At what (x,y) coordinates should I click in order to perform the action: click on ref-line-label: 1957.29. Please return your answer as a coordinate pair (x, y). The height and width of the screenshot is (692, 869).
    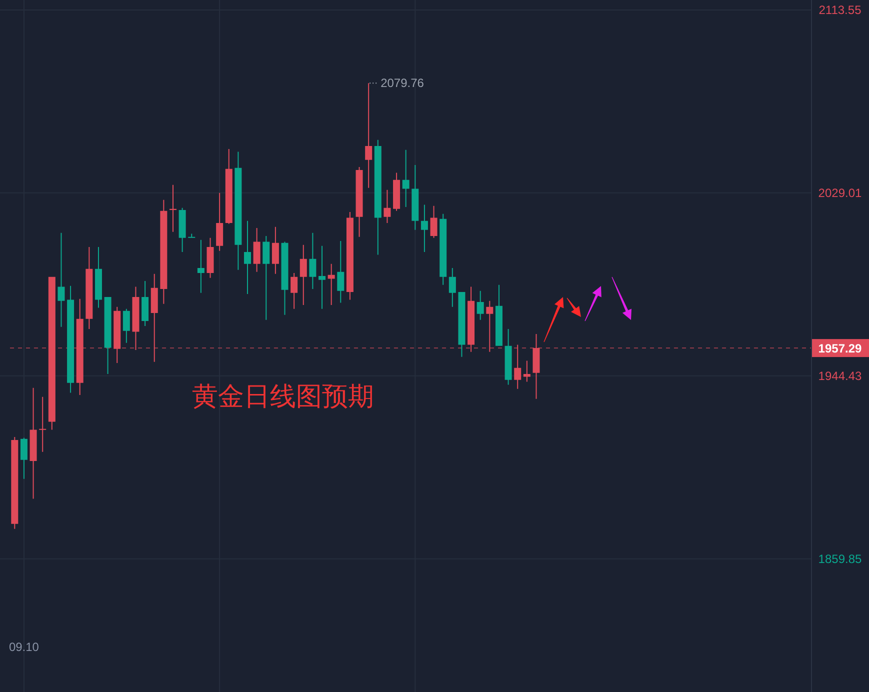
    Looking at the image, I should click on (840, 349).